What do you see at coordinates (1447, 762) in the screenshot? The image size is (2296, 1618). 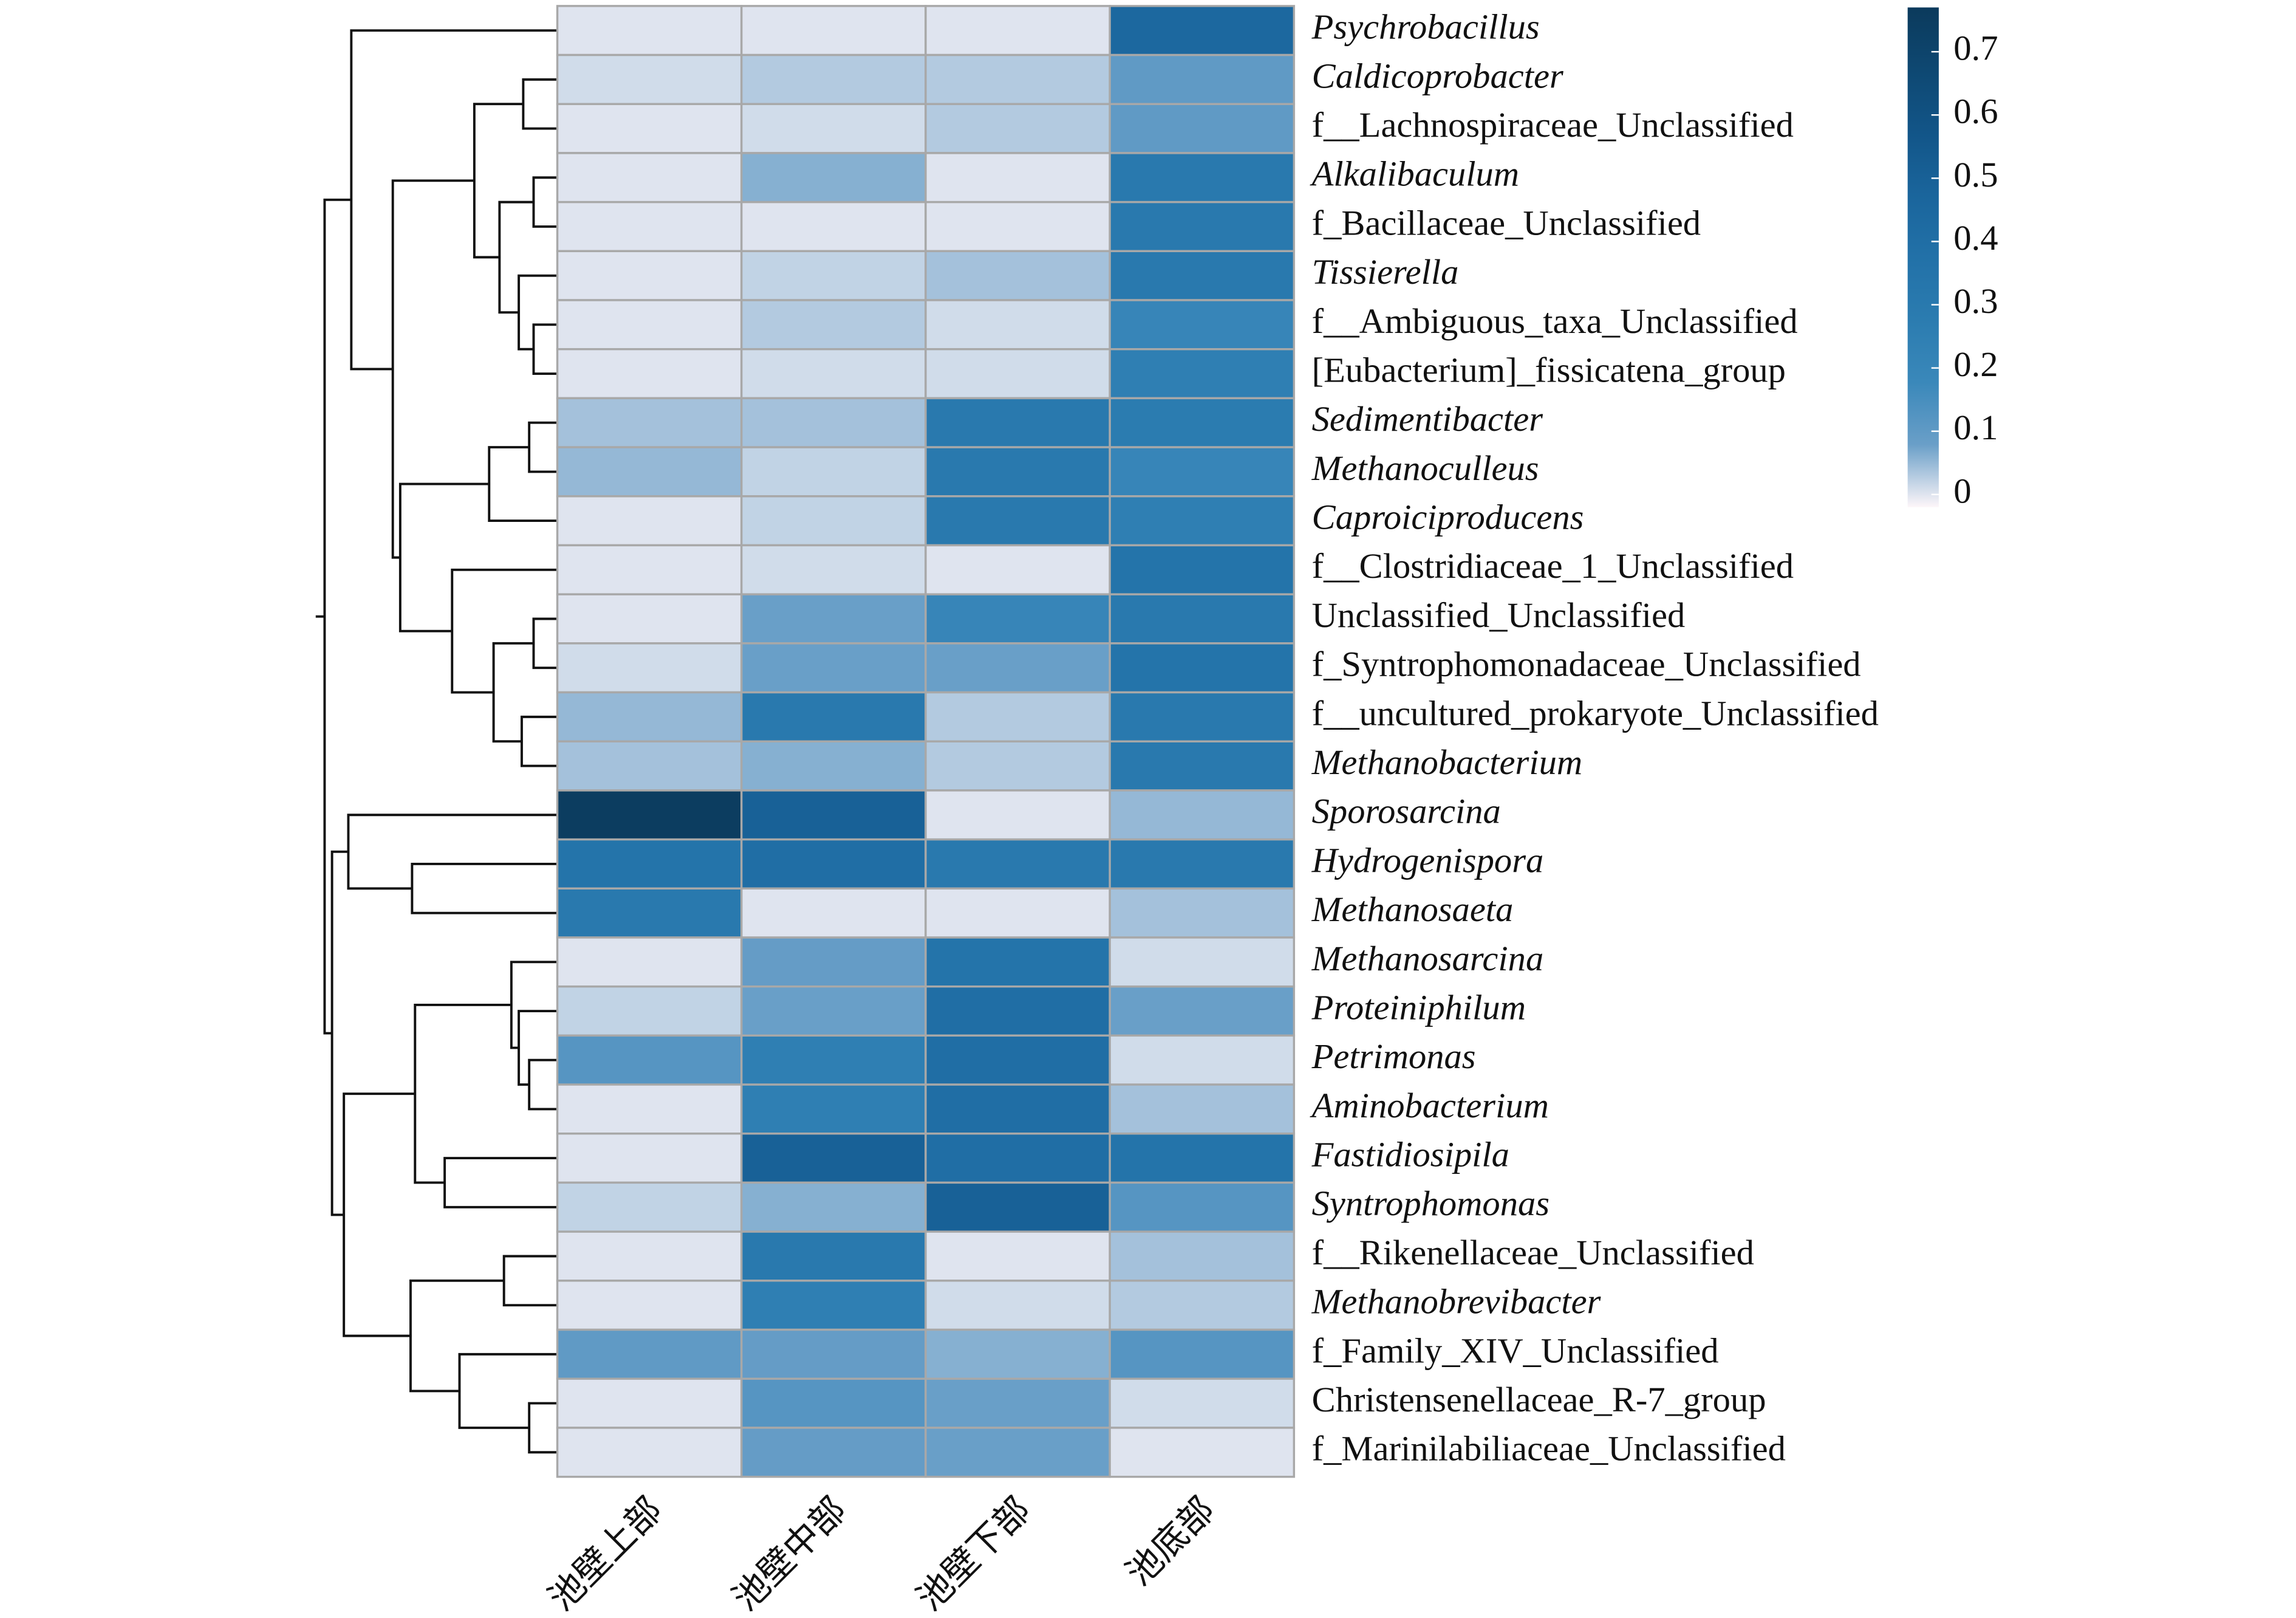 I see `row-label: Methanobacterium` at bounding box center [1447, 762].